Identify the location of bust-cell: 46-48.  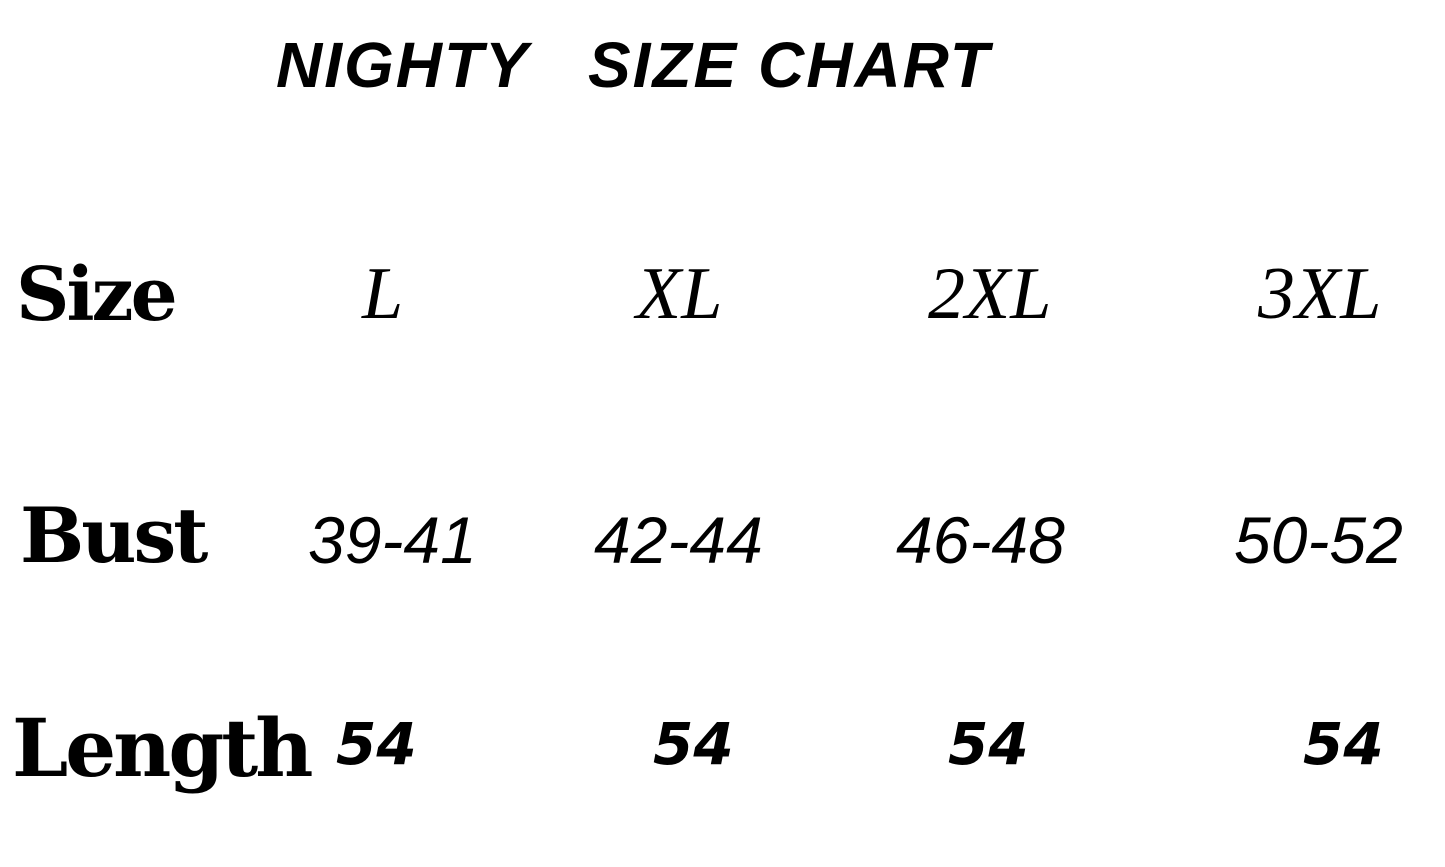
(980, 540).